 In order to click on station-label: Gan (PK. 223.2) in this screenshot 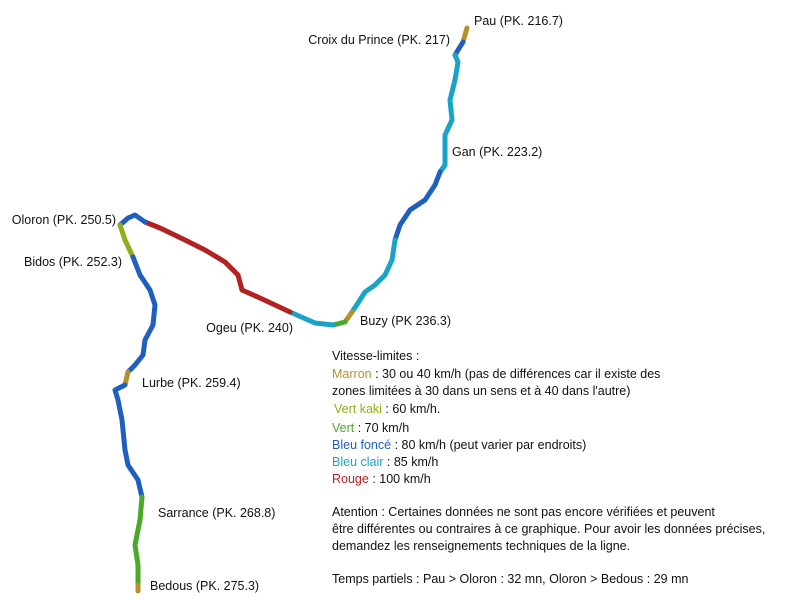, I will do `click(497, 152)`.